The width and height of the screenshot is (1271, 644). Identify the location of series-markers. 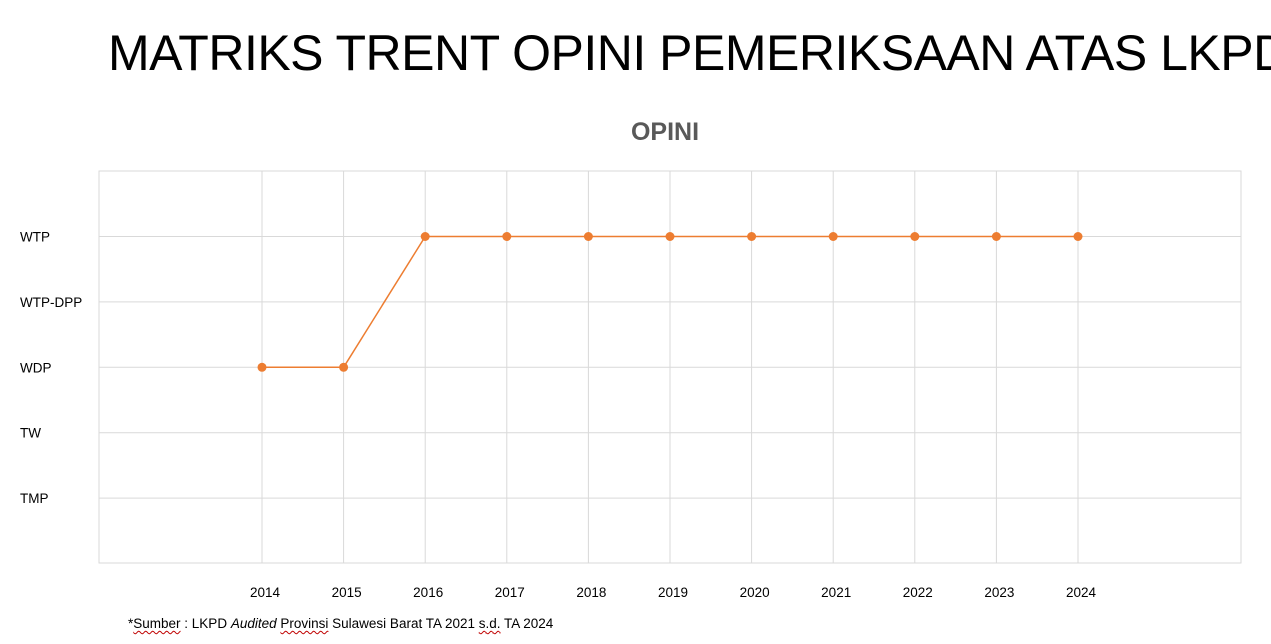
(670, 302).